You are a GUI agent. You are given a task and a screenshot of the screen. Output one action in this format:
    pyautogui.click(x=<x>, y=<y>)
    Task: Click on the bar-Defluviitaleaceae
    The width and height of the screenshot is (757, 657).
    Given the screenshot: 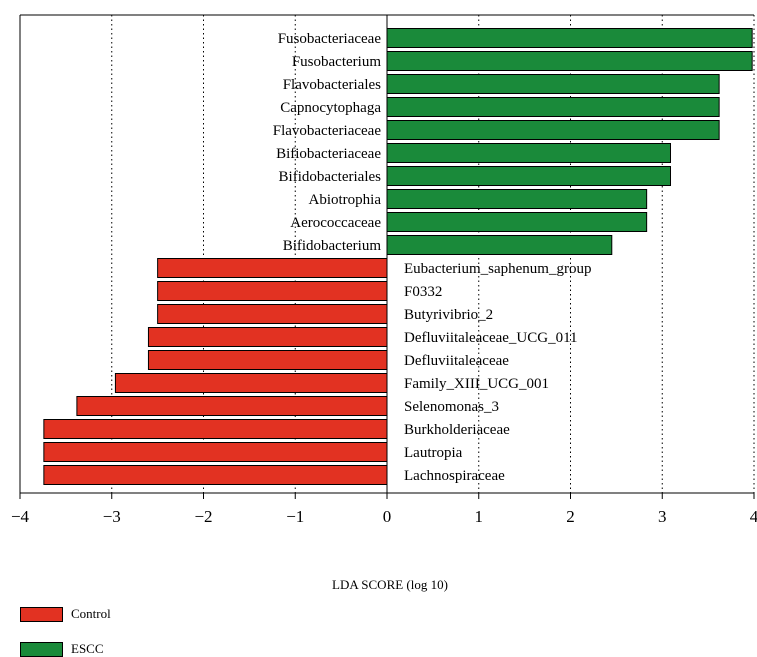 What is the action you would take?
    pyautogui.click(x=267, y=360)
    